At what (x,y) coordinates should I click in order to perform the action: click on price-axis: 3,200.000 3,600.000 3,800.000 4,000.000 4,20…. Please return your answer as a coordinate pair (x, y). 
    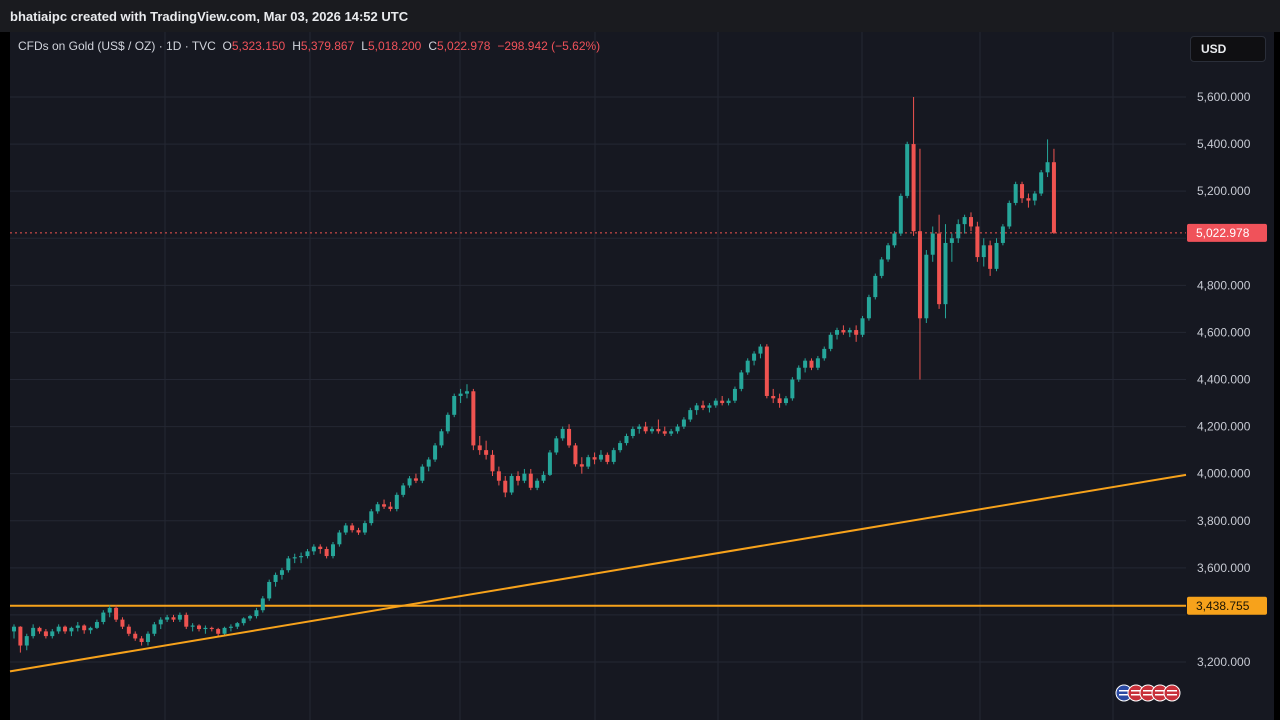
    Looking at the image, I should click on (1224, 379).